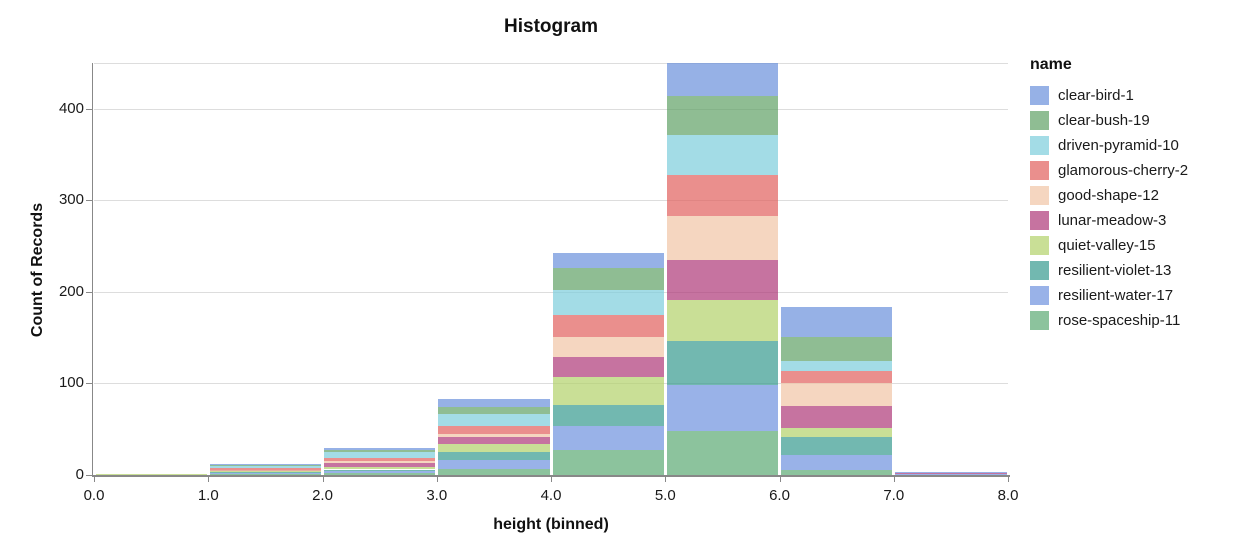  I want to click on legend-label: clear-bird-1, so click(1096, 95).